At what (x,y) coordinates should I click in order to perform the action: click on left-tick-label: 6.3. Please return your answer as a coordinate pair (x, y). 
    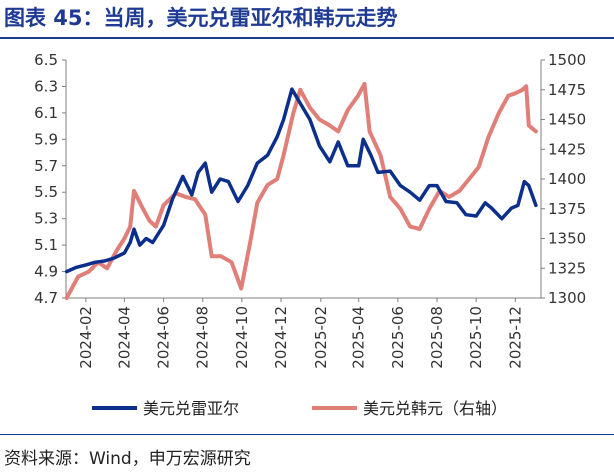
    Looking at the image, I should click on (46, 86).